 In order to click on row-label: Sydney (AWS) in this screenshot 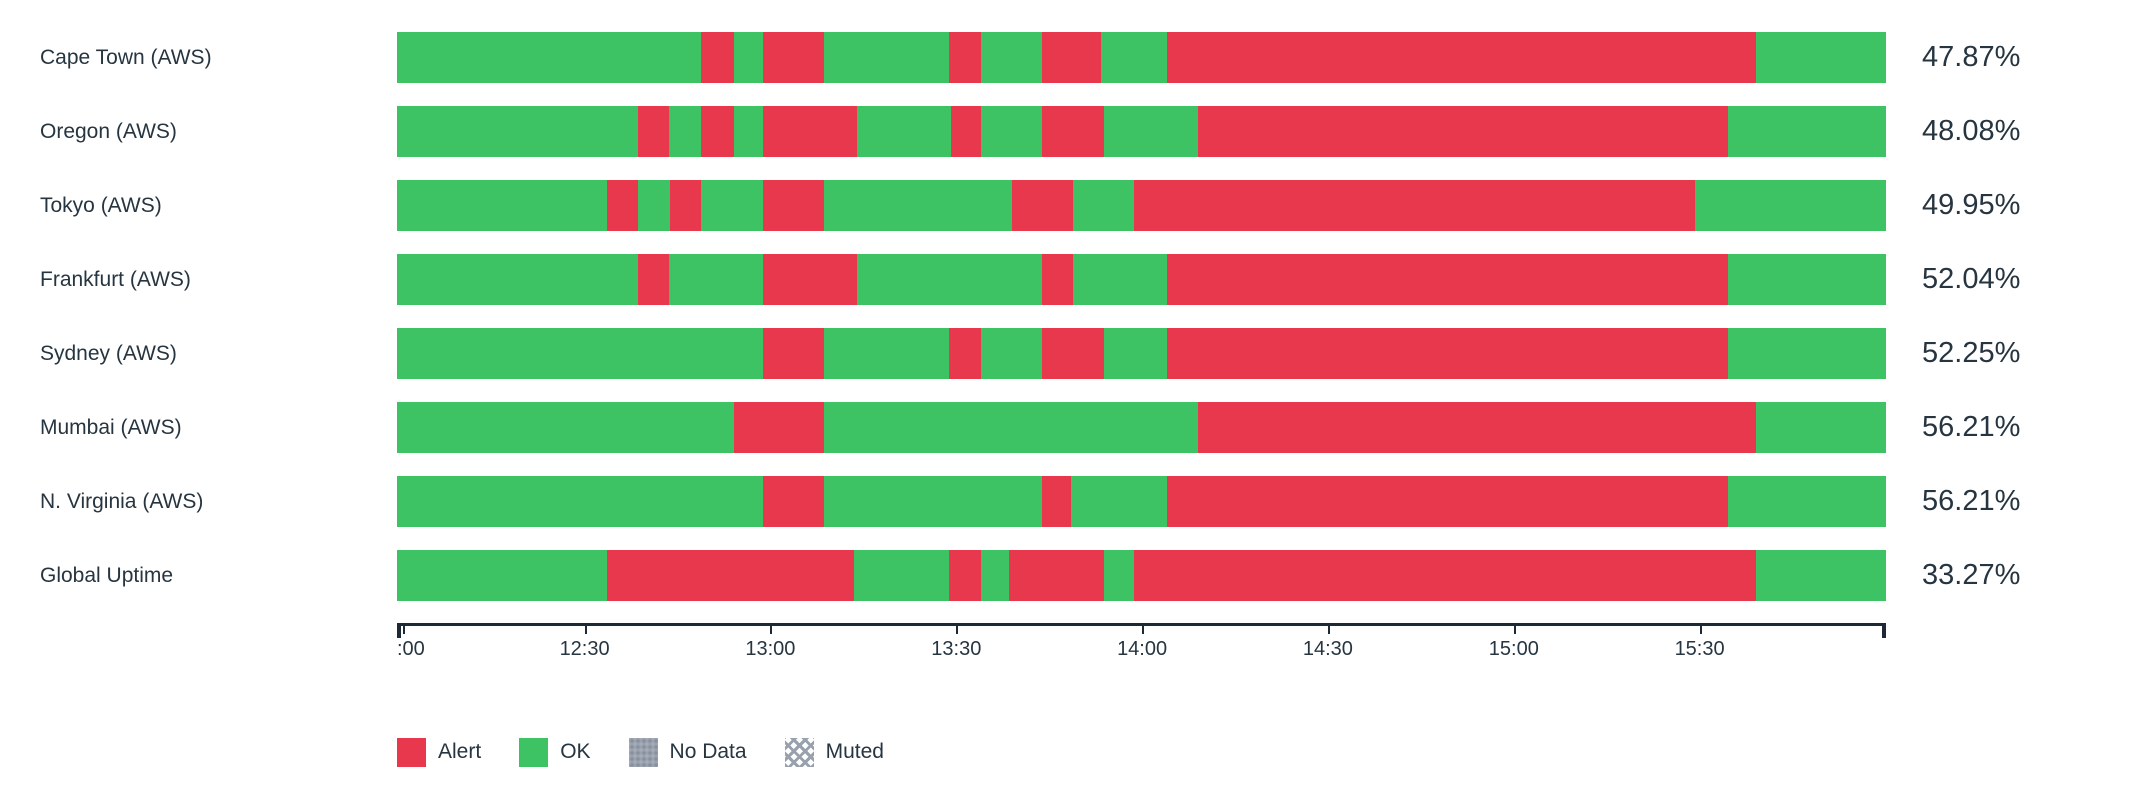, I will do `click(108, 353)`.